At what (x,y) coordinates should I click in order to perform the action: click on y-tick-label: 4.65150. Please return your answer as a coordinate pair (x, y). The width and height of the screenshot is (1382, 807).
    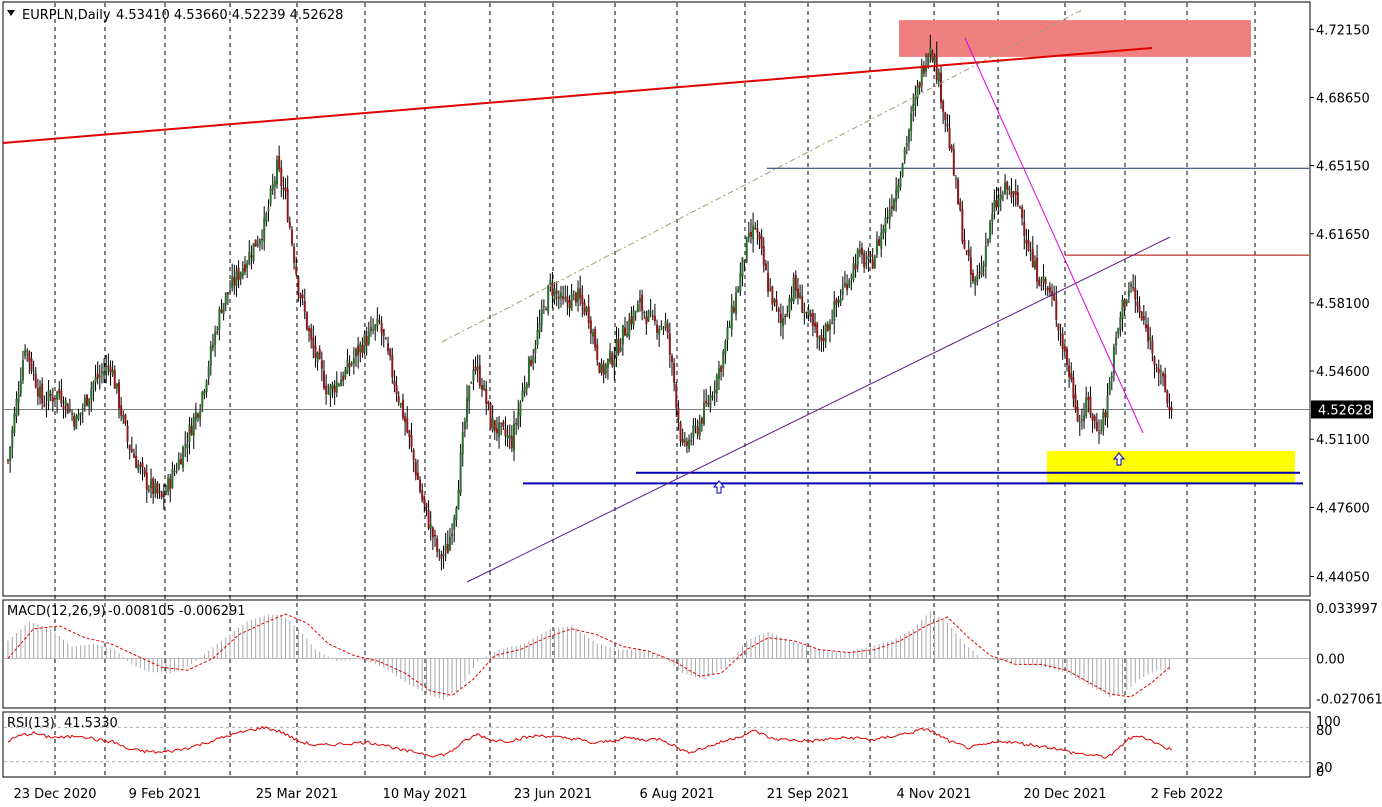
    Looking at the image, I should click on (1343, 167).